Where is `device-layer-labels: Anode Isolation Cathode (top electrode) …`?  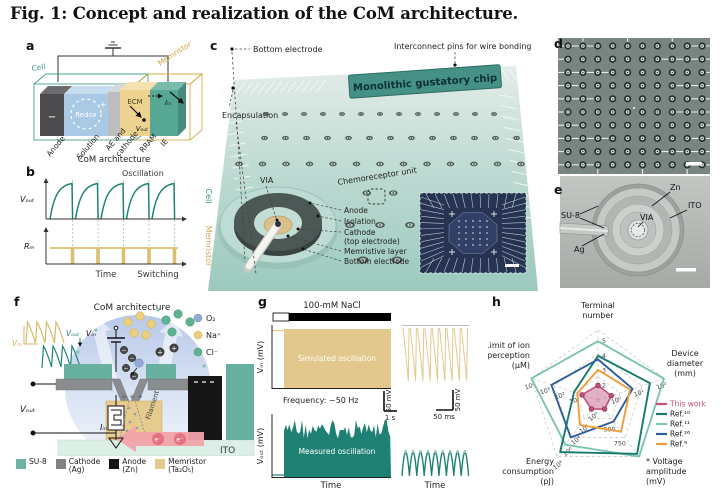
device-layer-labels: Anode Isolation Cathode (top electrode) … is located at coordinates (348, 233).